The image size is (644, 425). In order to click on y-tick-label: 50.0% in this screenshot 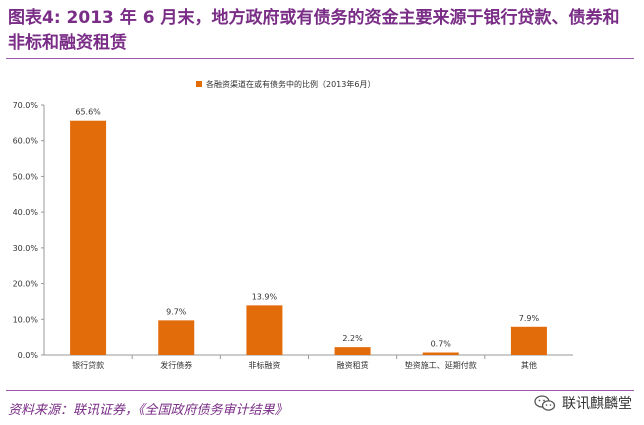, I will do `click(26, 176)`.